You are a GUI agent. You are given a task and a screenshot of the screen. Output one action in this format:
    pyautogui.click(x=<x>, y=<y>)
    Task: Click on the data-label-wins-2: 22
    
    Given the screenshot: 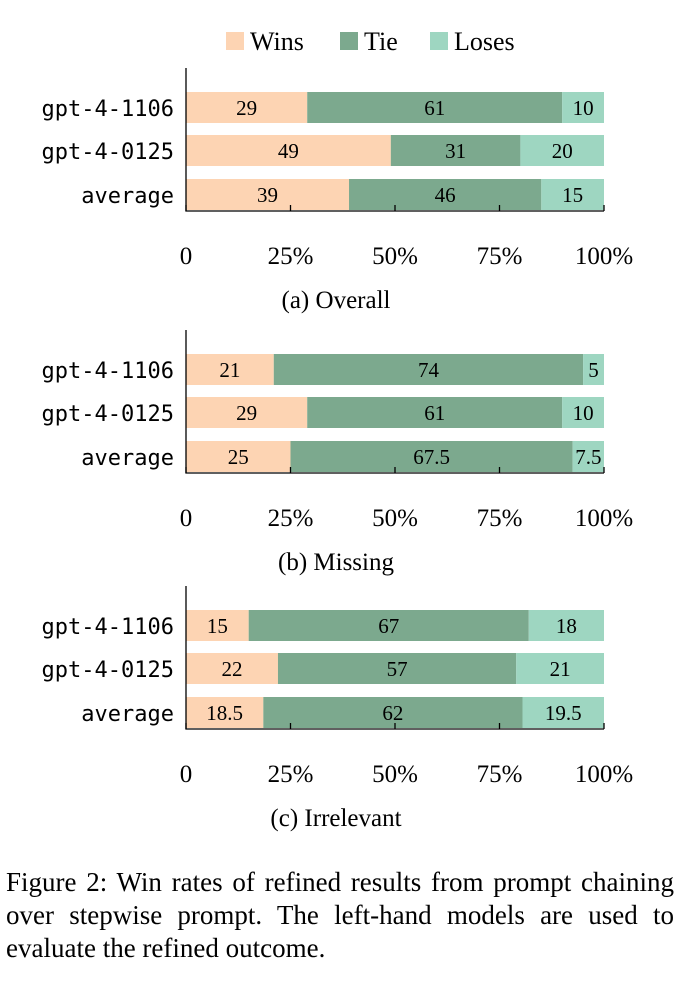 What is the action you would take?
    pyautogui.click(x=231, y=669)
    